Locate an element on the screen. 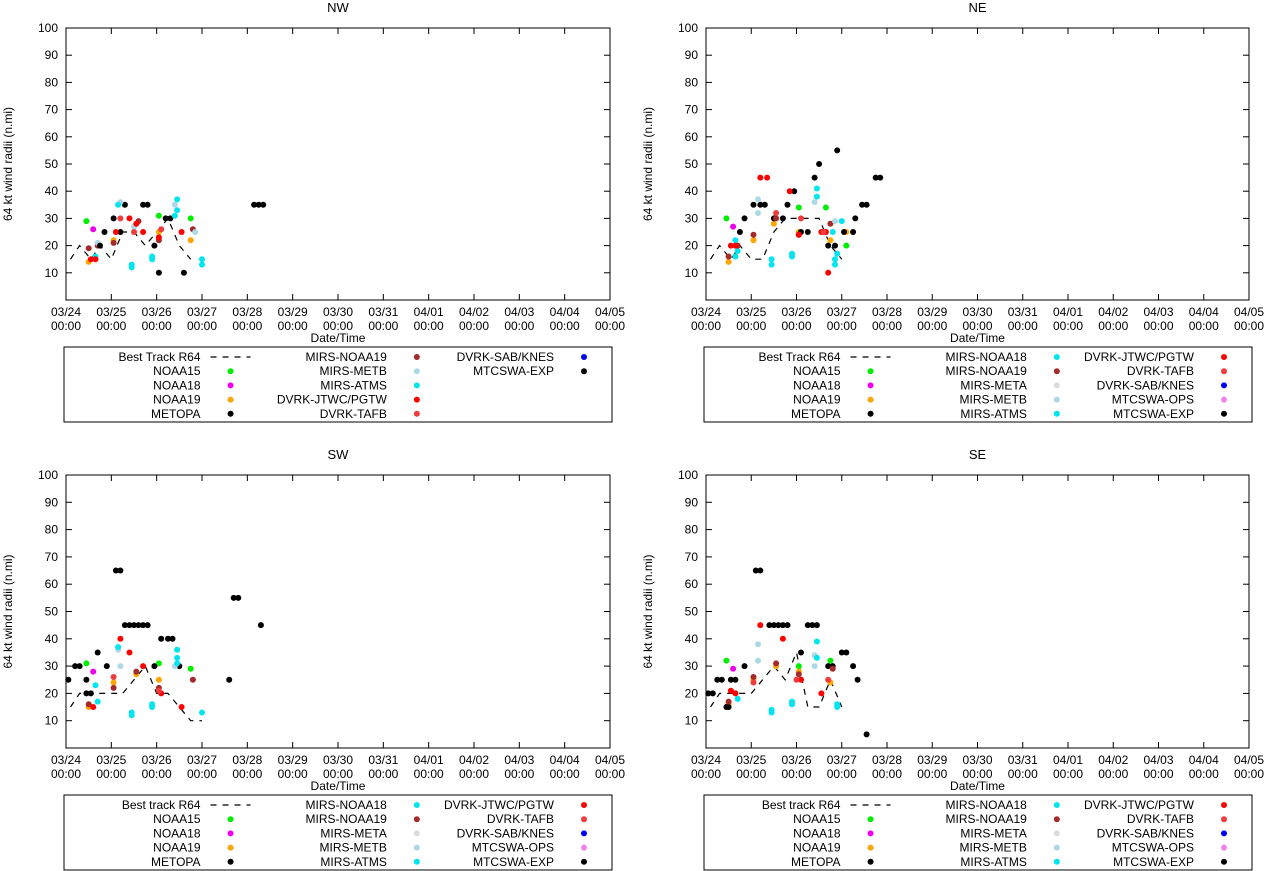  x-tick-label: 04/05 00:00 is located at coordinates (610, 319).